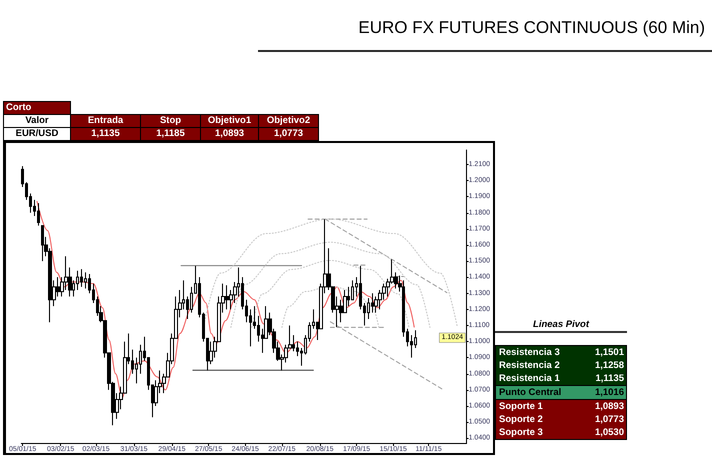 The height and width of the screenshot is (469, 712). I want to click on category-label: Objetivo1, so click(229, 121).